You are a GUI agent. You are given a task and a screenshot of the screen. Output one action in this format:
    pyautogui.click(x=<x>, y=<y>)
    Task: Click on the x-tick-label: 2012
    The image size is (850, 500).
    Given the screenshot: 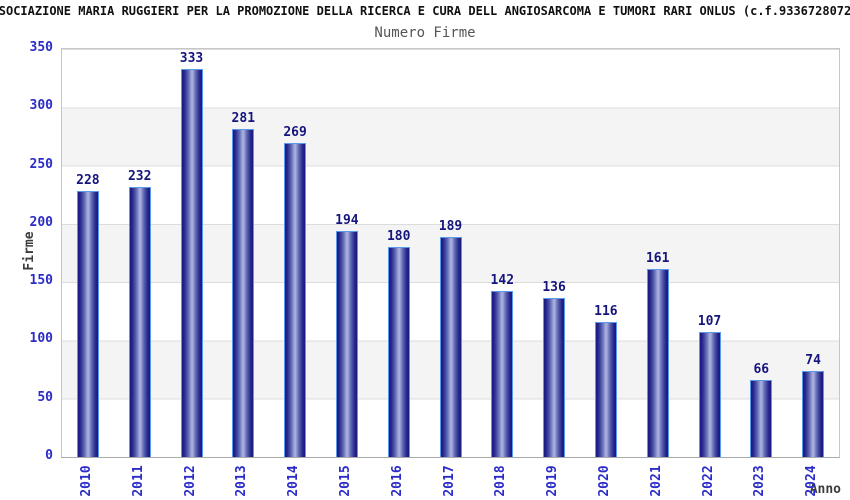 What is the action you would take?
    pyautogui.click(x=190, y=481)
    